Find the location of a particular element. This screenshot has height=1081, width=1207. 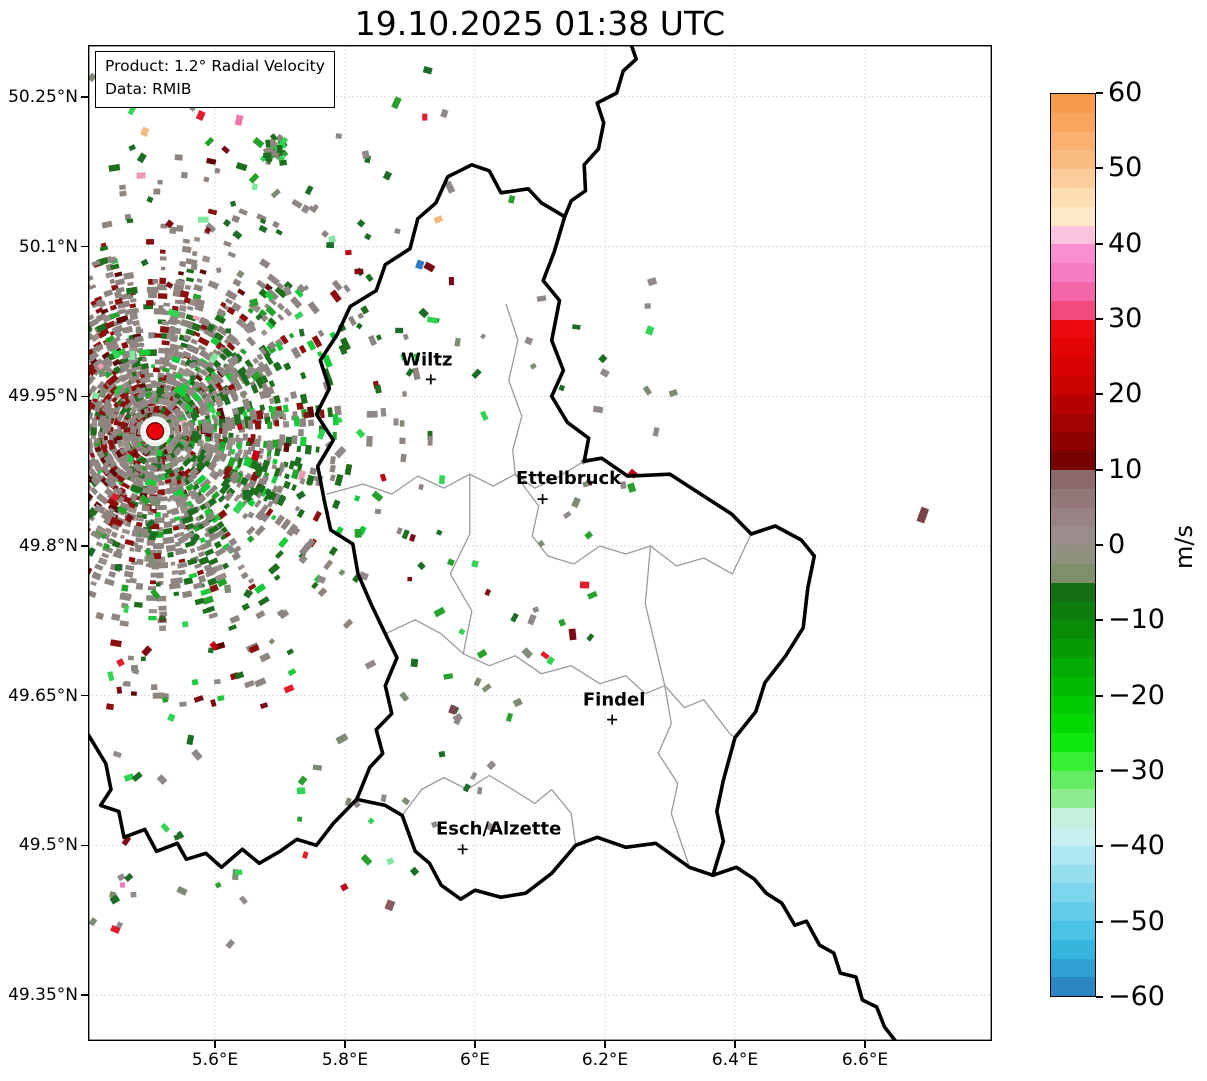

colorbar-tick-label: 60 is located at coordinates (1125, 92).